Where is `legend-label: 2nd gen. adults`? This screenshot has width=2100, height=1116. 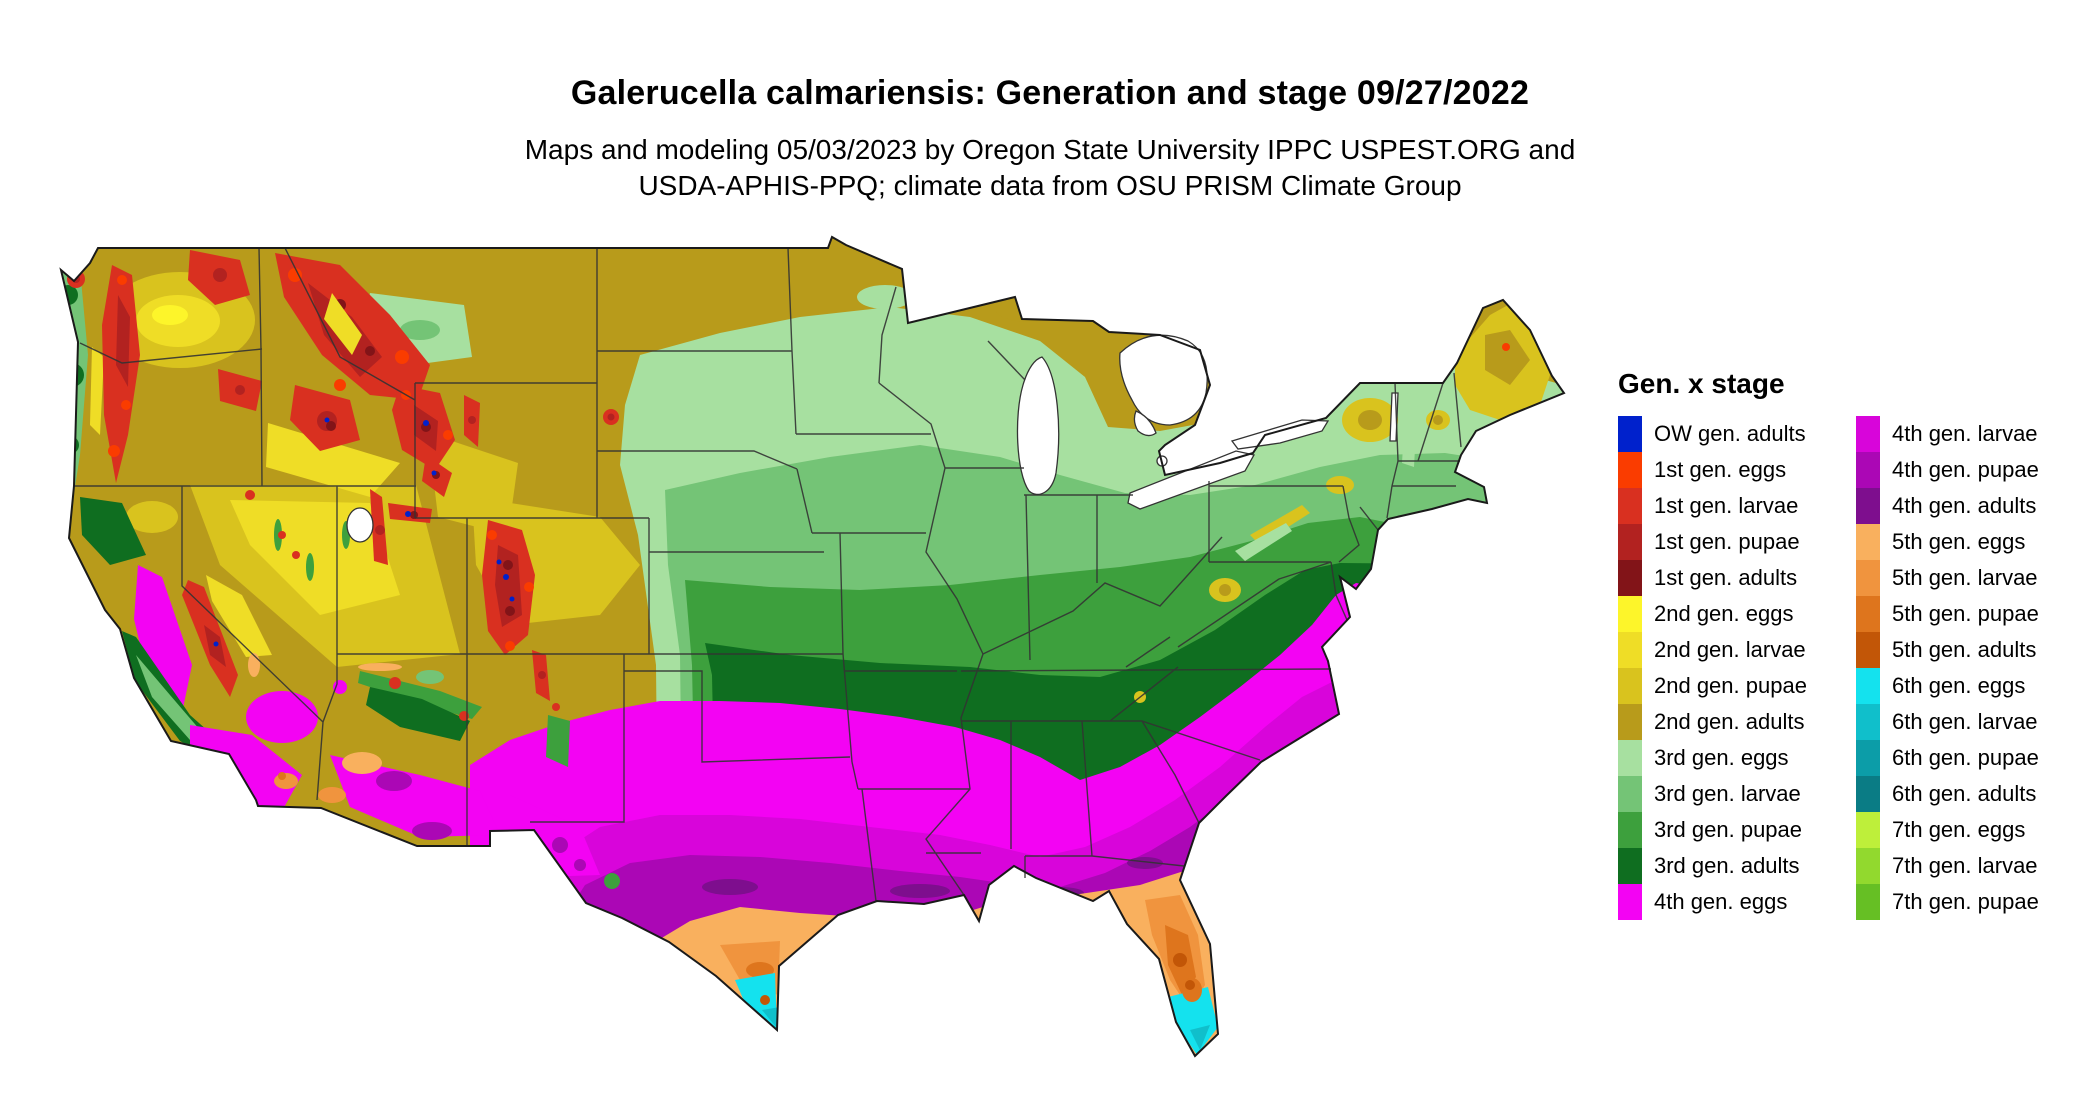 legend-label: 2nd gen. adults is located at coordinates (1729, 721).